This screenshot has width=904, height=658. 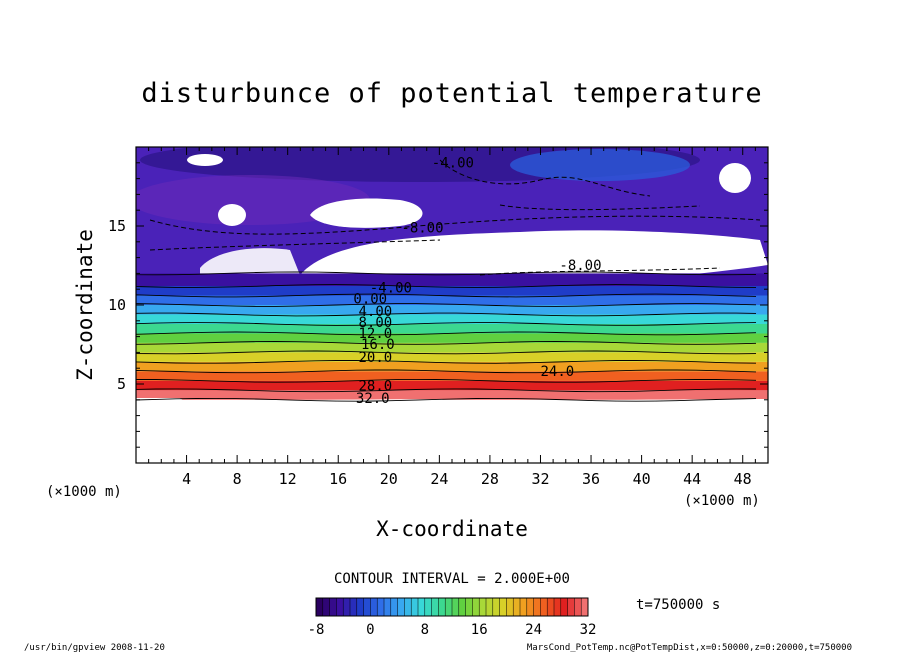 I want to click on blank-region-bottom, so click(x=452, y=430).